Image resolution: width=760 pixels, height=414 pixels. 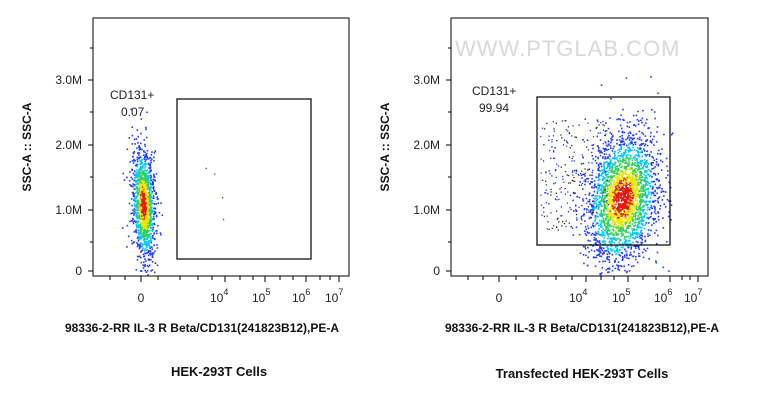 I want to click on y-axis: 0 1.0M 2.0M 3.0M, so click(x=74, y=162).